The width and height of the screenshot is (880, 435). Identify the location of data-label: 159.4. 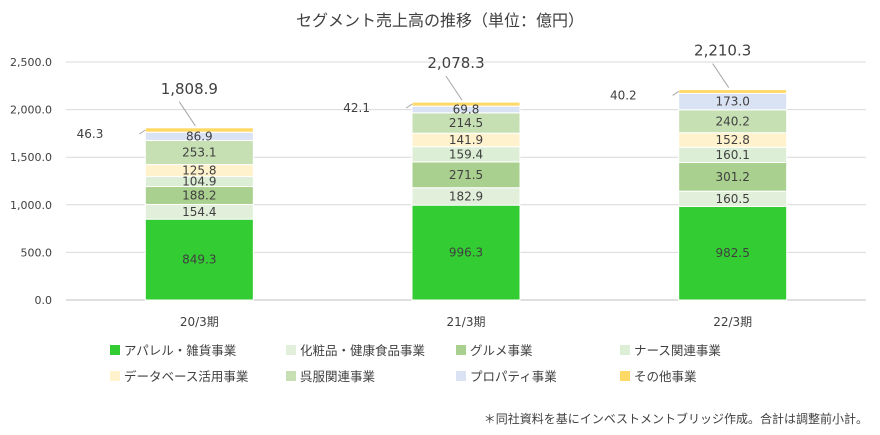
(466, 154).